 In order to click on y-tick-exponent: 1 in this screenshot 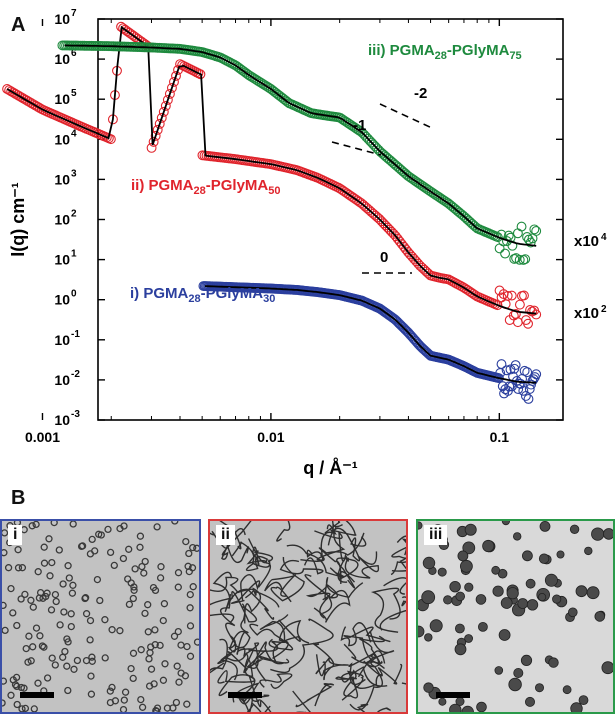, I will do `click(74, 254)`.